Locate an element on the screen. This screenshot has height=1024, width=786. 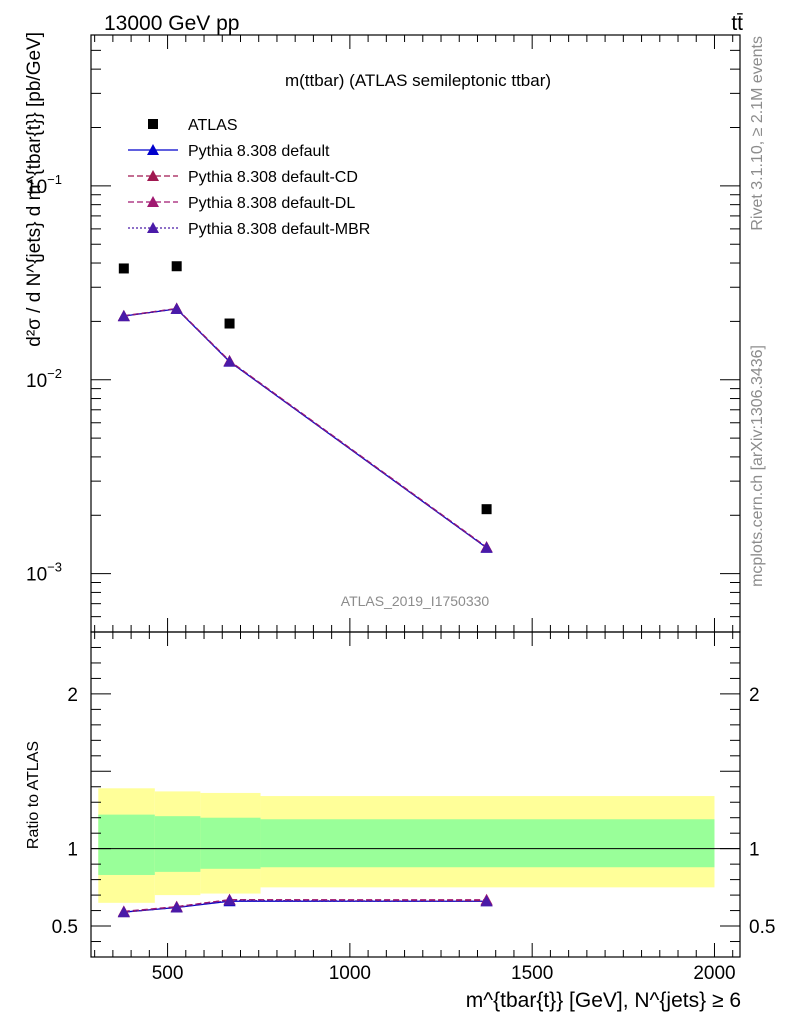
ratio-y-tick-label-left: 0.5 is located at coordinates (65, 927).